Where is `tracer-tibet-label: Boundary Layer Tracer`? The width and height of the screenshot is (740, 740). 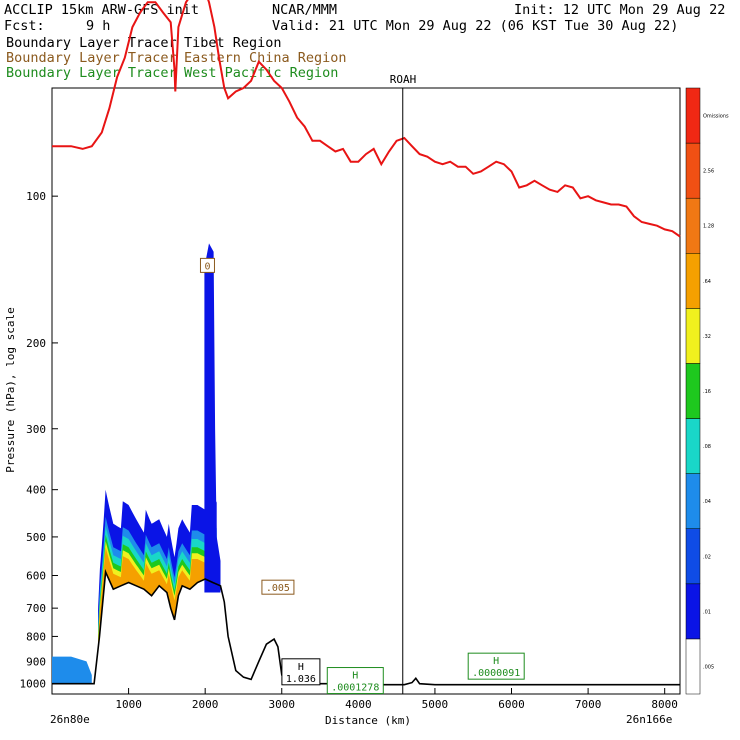 tracer-tibet-label: Boundary Layer Tracer is located at coordinates (91, 43).